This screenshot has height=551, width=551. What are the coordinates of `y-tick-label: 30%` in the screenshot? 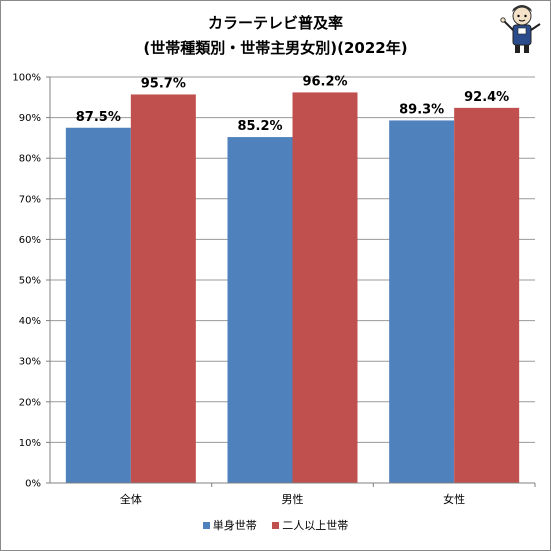 It's located at (30, 362).